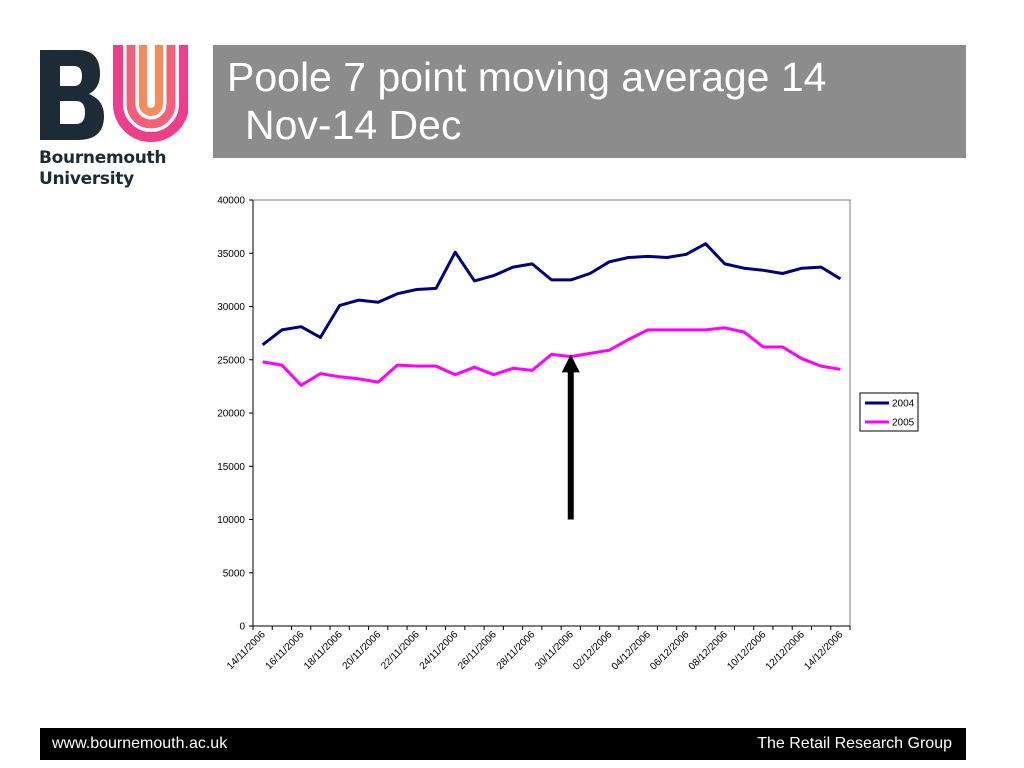  I want to click on bu-logo-mark, so click(114, 93).